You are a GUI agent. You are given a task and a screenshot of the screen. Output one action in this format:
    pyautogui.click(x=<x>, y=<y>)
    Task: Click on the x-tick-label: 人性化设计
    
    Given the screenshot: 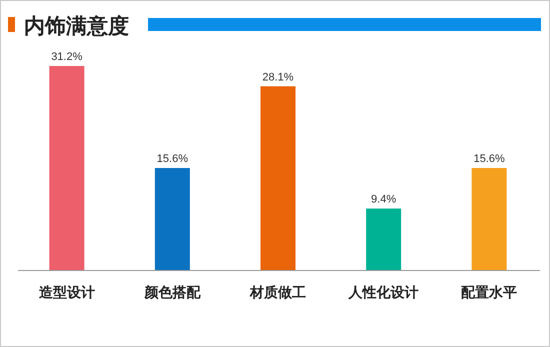 What is the action you would take?
    pyautogui.click(x=383, y=292)
    